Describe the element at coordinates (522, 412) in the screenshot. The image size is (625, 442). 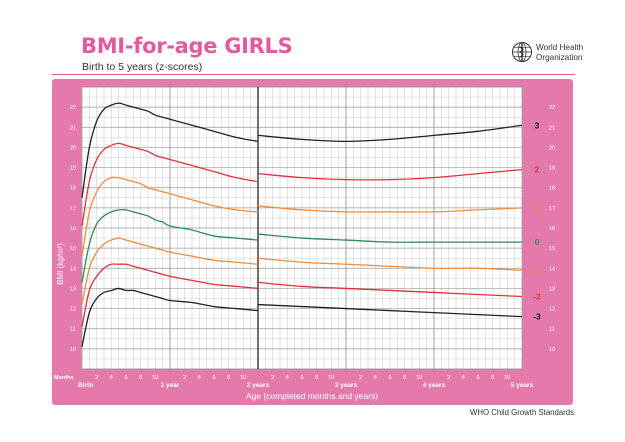
I see `footer-credit: WHO Child Growth Standards` at that location.